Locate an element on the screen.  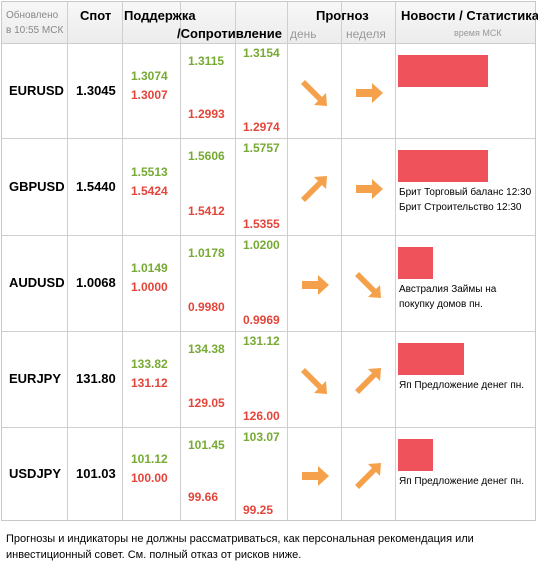
resistance-3: 126.00 is located at coordinates (261, 416).